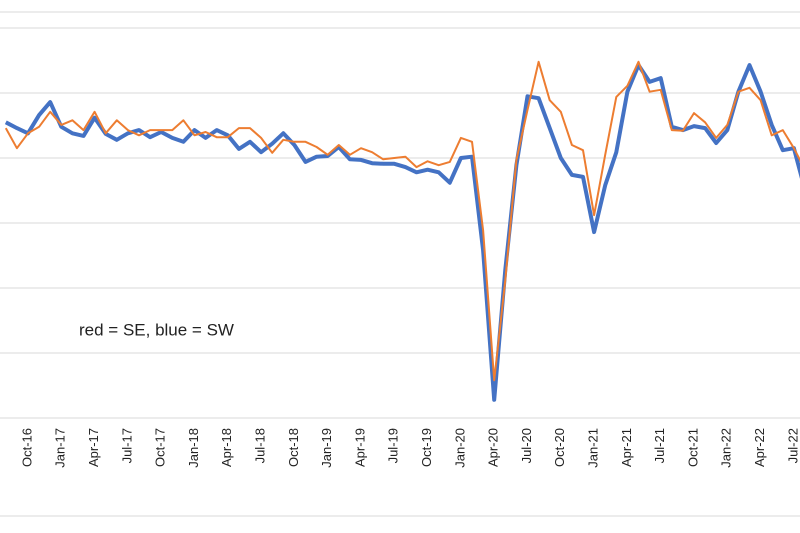 The width and height of the screenshot is (800, 533). I want to click on annotation: red = SE, blue = SW, so click(156, 329).